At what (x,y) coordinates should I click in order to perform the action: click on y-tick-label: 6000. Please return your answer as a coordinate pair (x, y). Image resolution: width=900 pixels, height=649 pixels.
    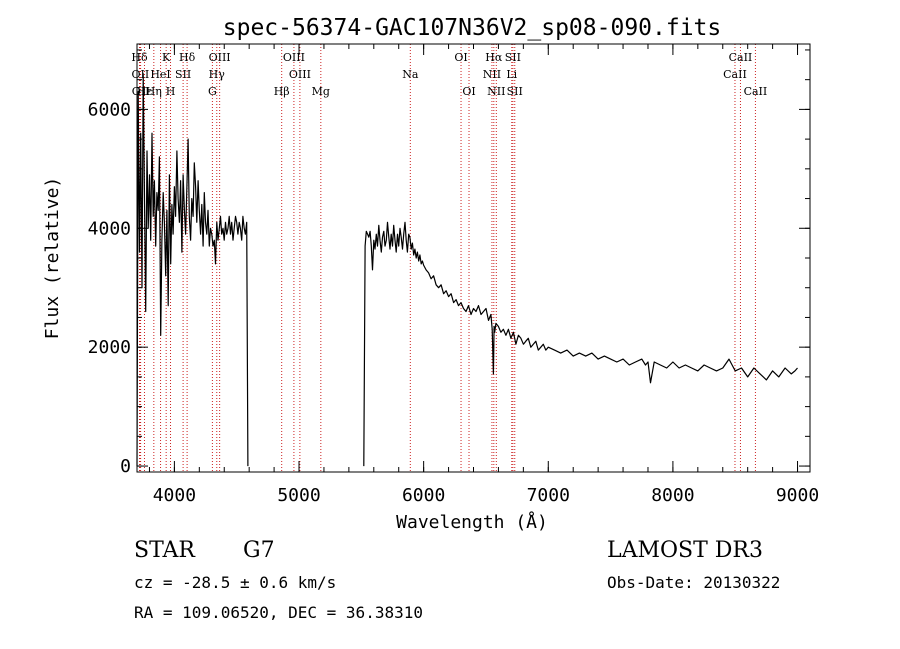
    Looking at the image, I should click on (109, 109).